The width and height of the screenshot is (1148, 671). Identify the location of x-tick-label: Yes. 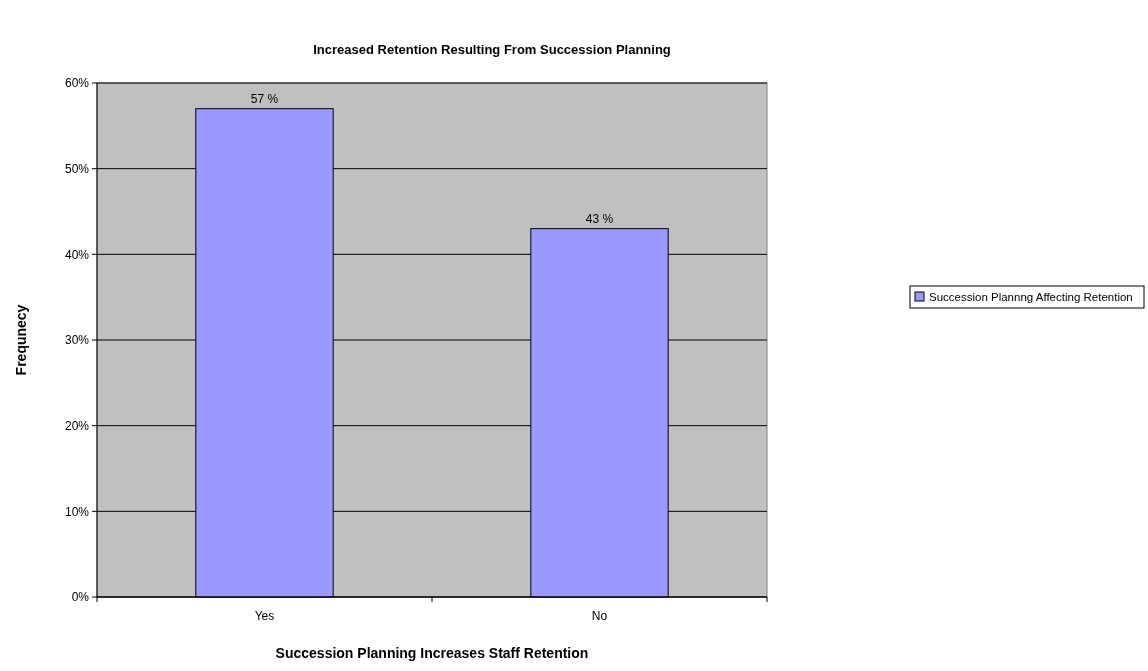
(264, 616).